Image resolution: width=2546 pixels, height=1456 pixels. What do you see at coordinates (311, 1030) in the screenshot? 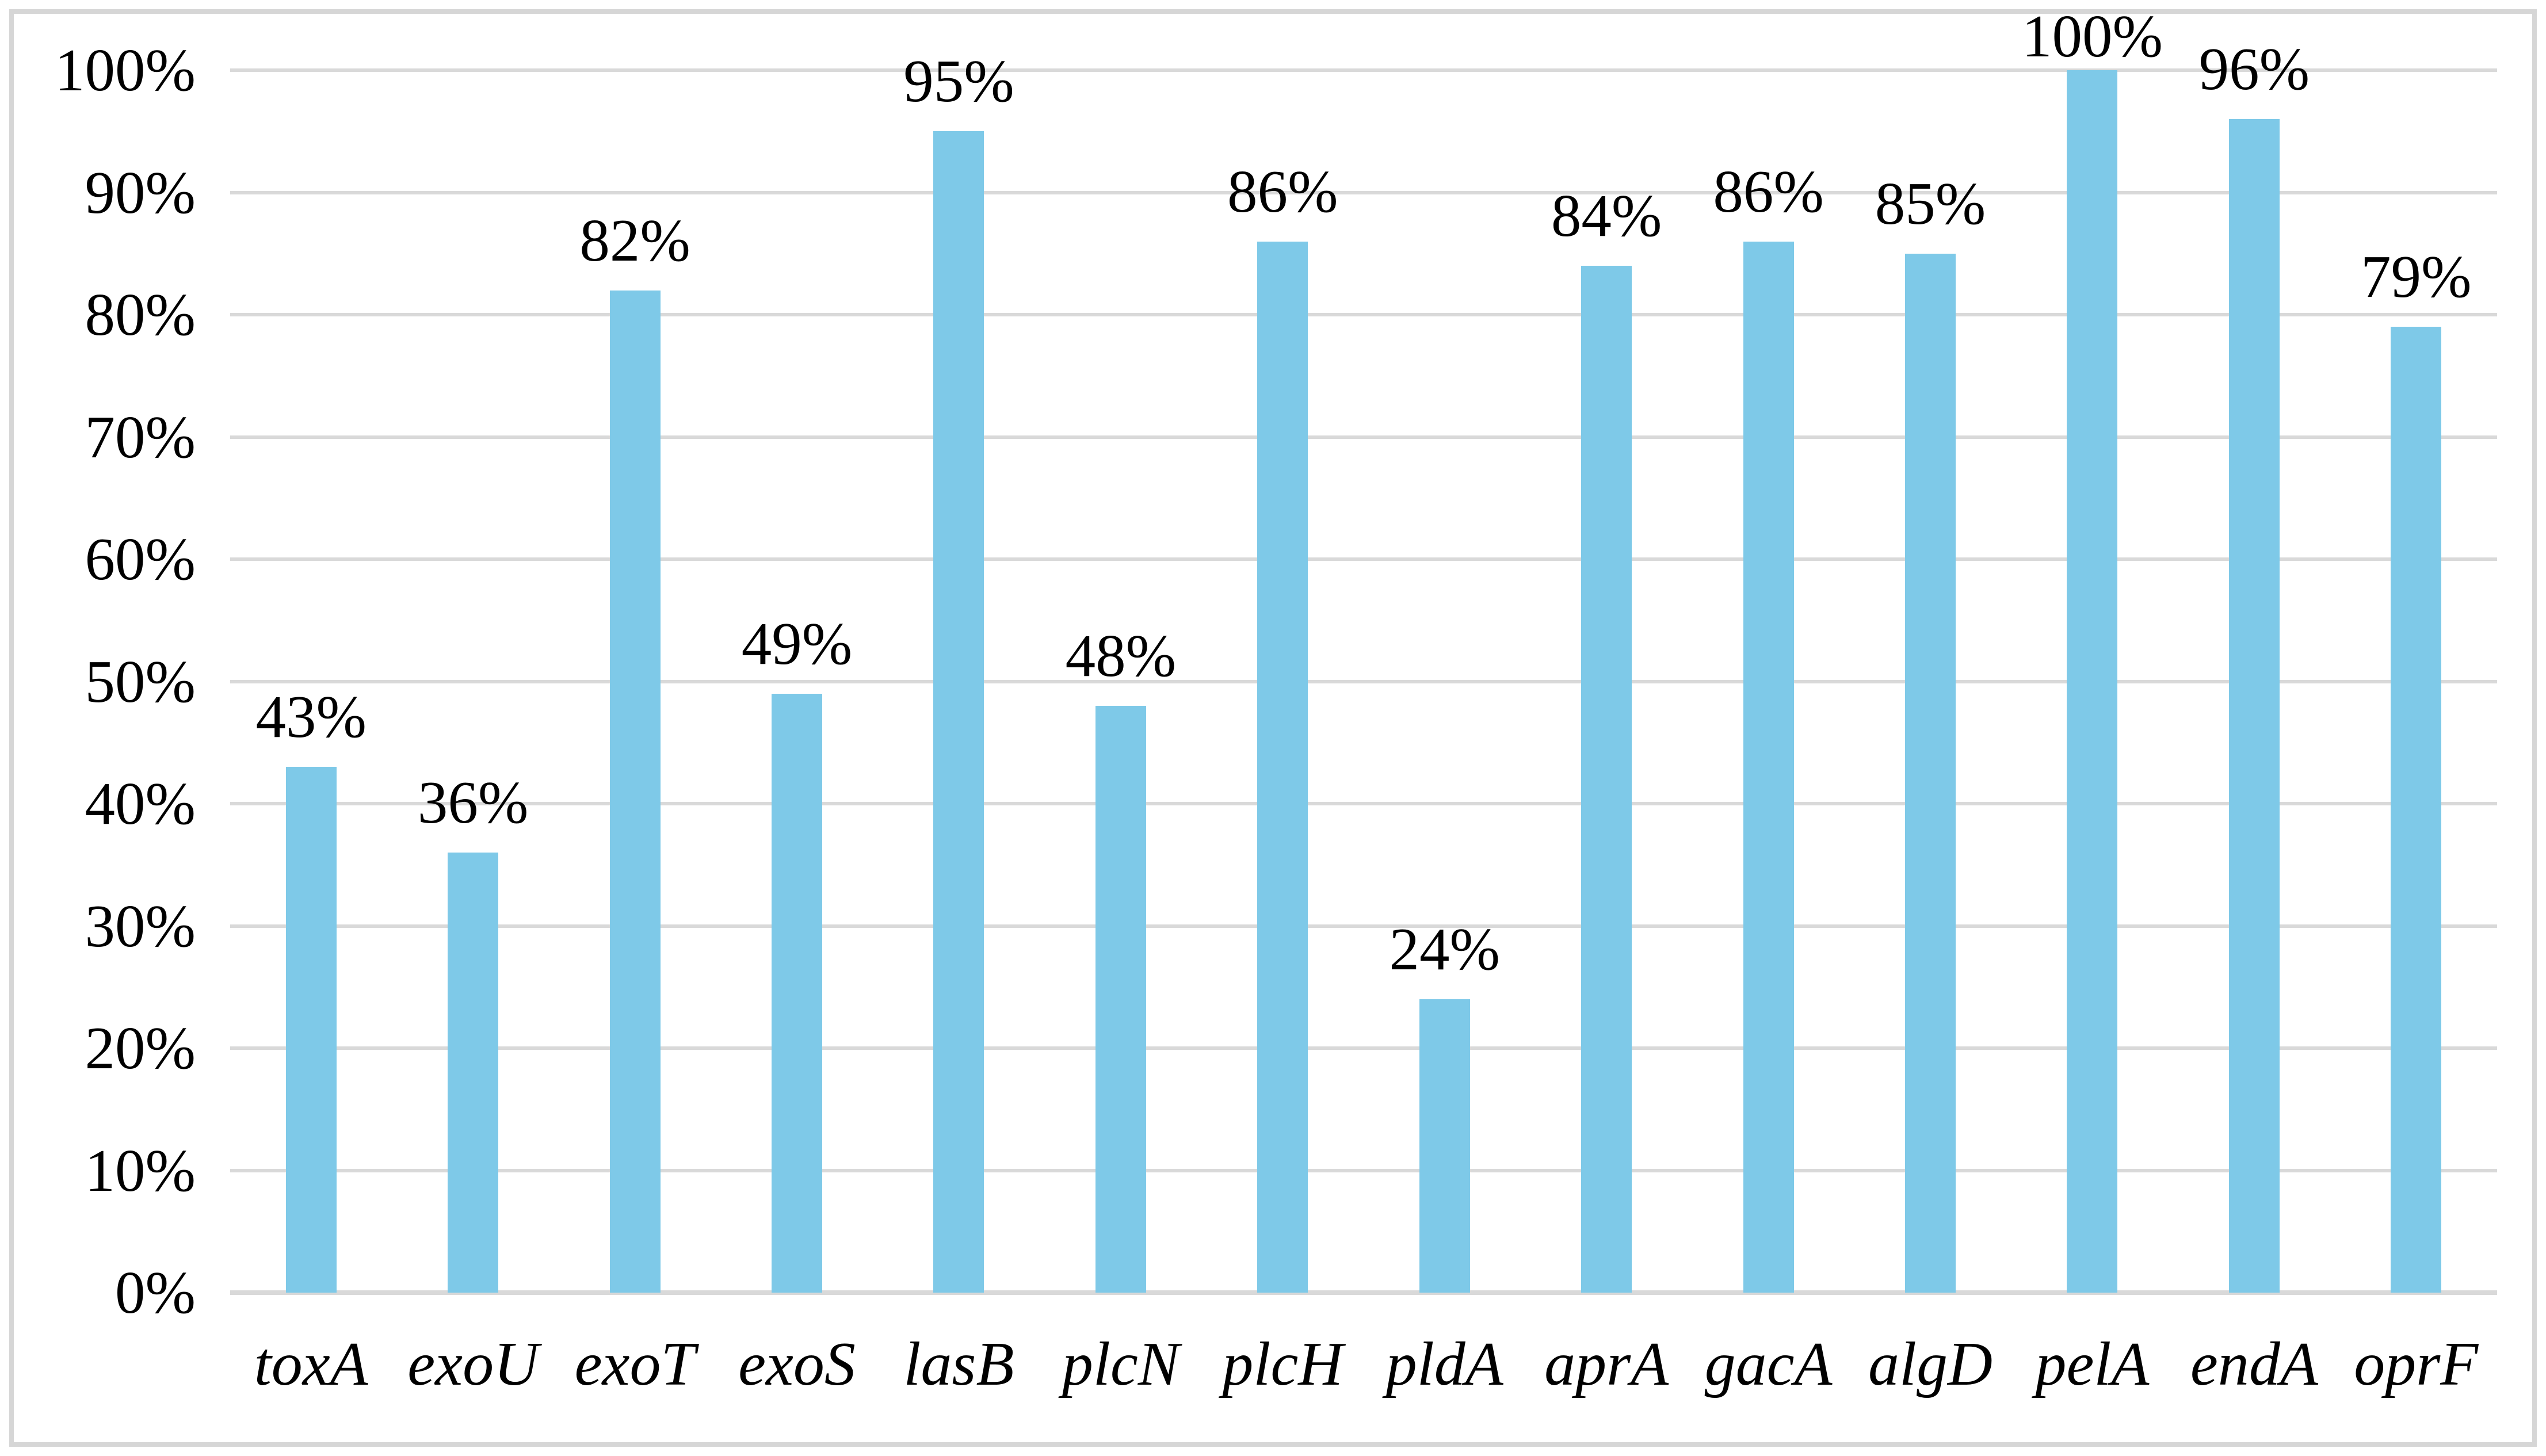
I see `bar-toxA` at bounding box center [311, 1030].